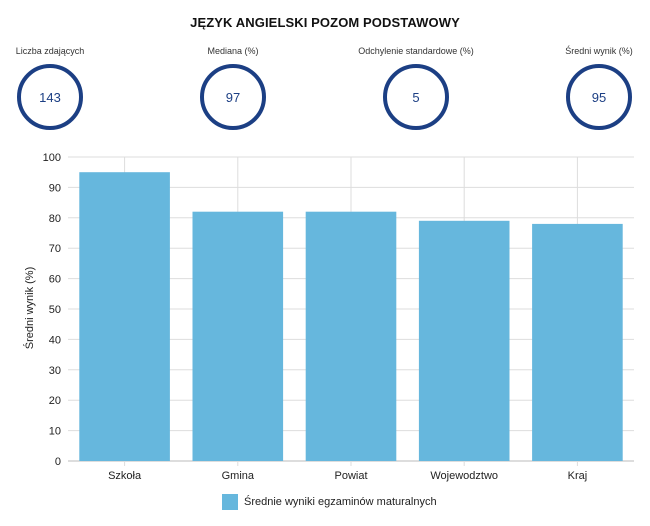 The width and height of the screenshot is (650, 526). I want to click on y-tick-label: 70, so click(55, 249).